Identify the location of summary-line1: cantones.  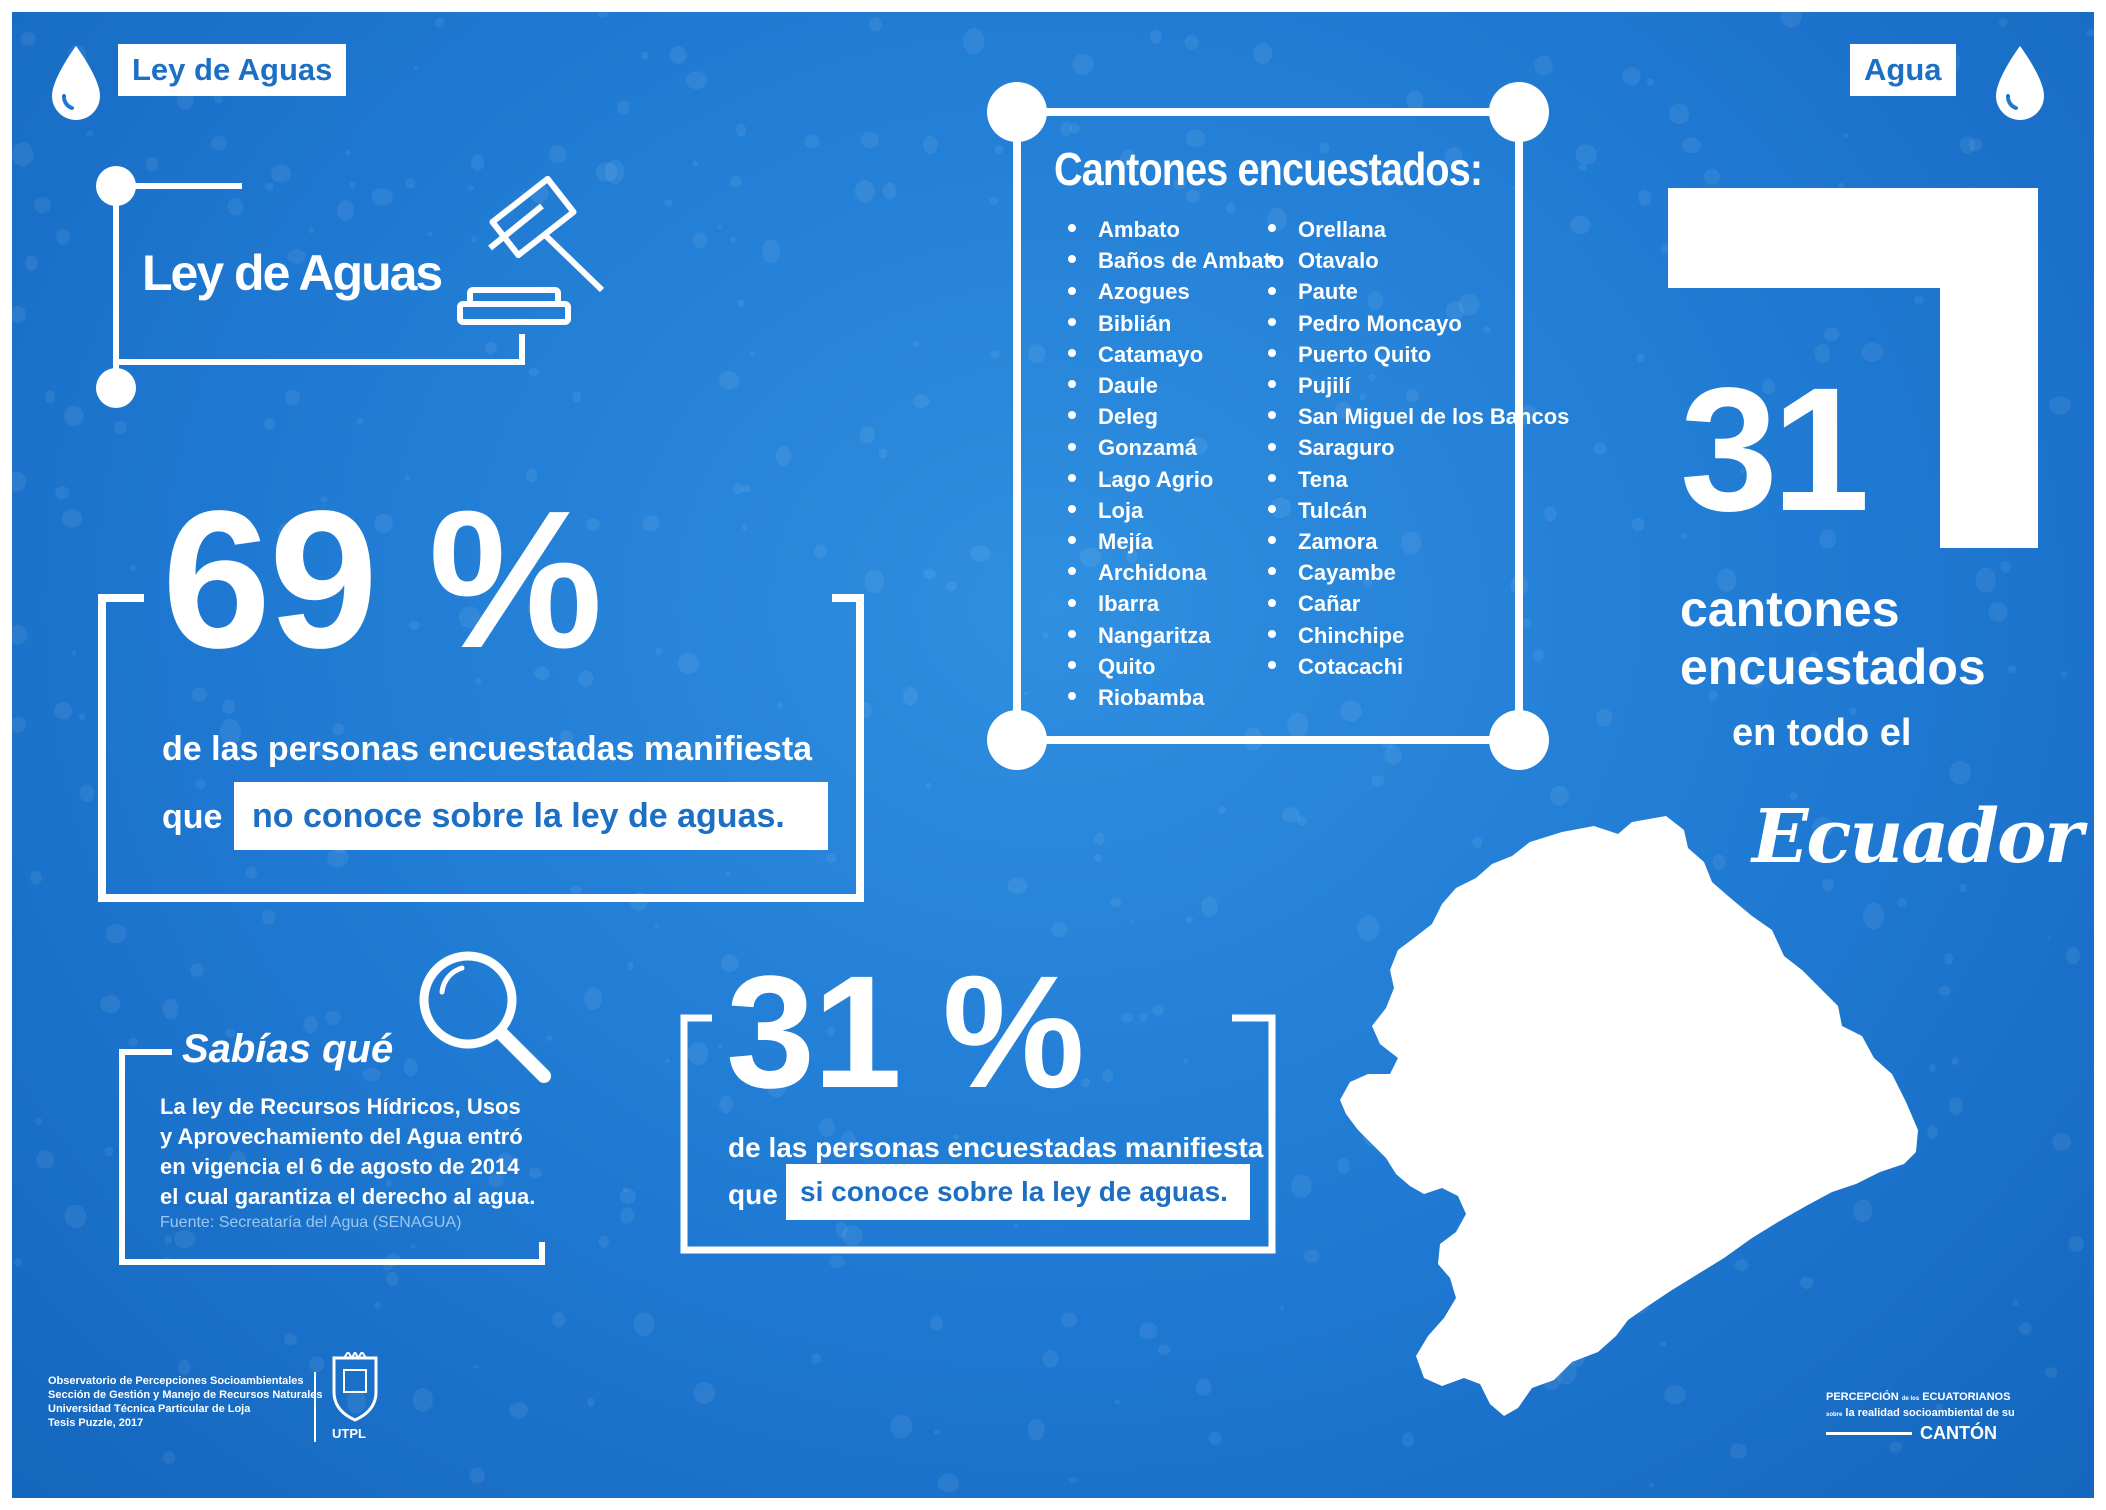
(1790, 609).